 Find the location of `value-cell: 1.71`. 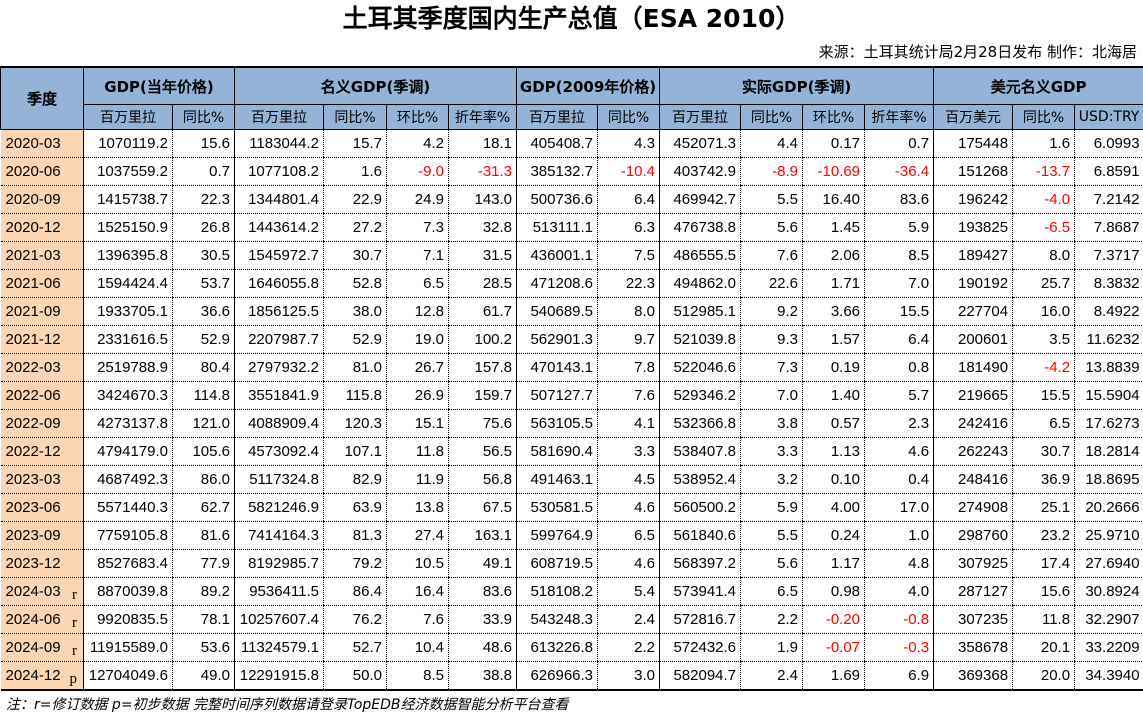

value-cell: 1.71 is located at coordinates (833, 283).